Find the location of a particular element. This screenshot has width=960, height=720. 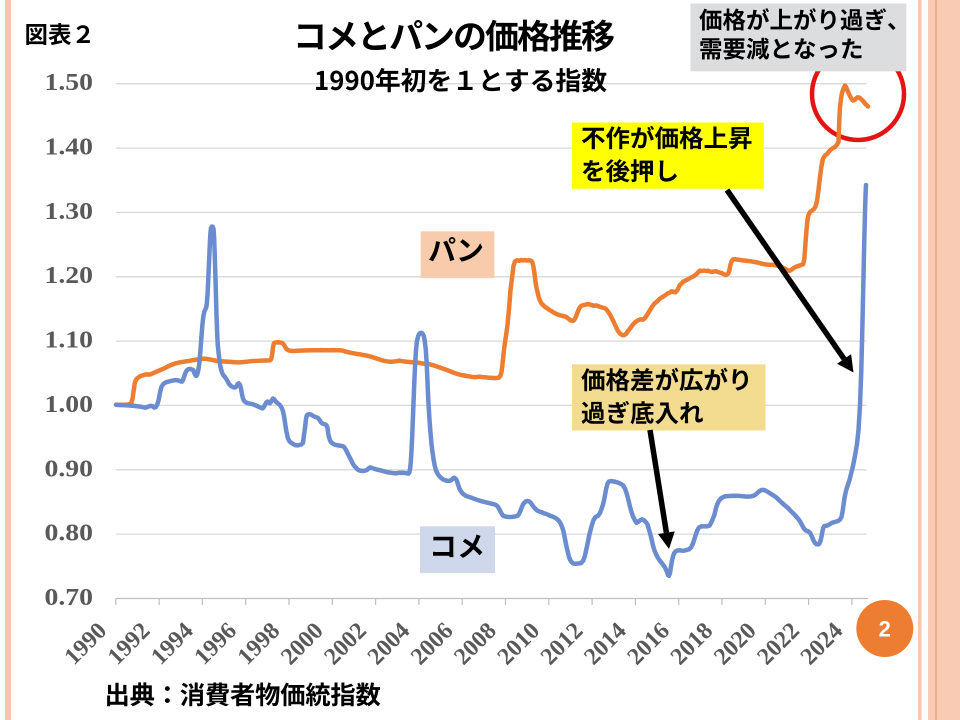

svg-text: 0.90 is located at coordinates (69, 469).